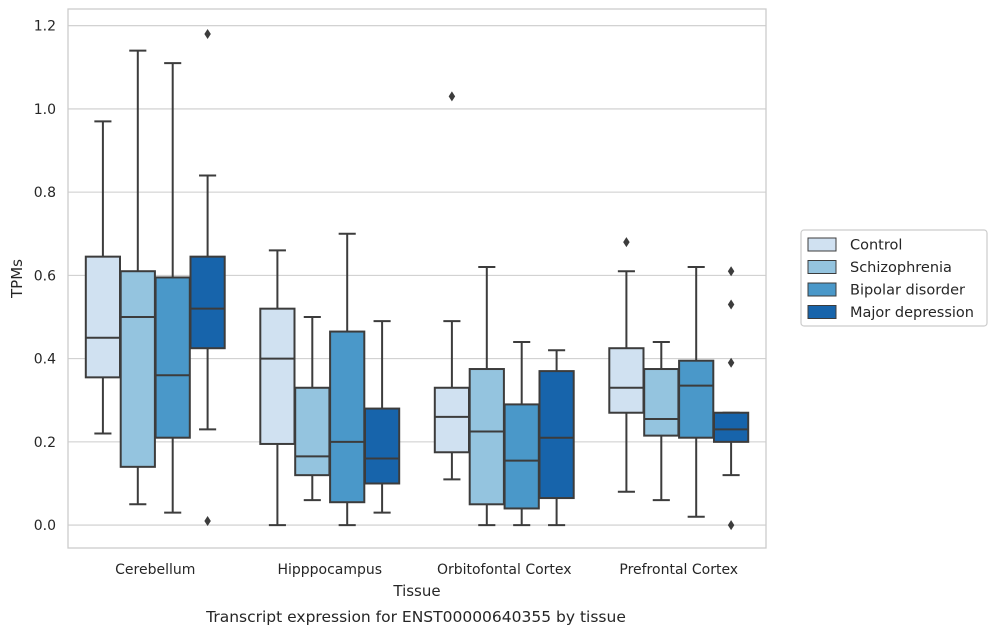 Image resolution: width=997 pixels, height=634 pixels. I want to click on y-tick-label: 1.2, so click(45, 27).